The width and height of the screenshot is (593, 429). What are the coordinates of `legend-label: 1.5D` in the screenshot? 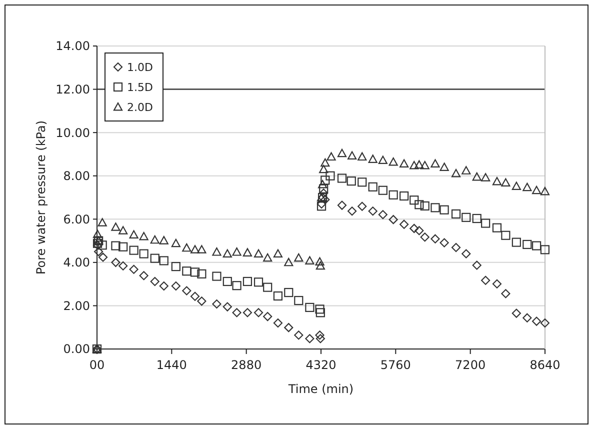 It's located at (140, 87).